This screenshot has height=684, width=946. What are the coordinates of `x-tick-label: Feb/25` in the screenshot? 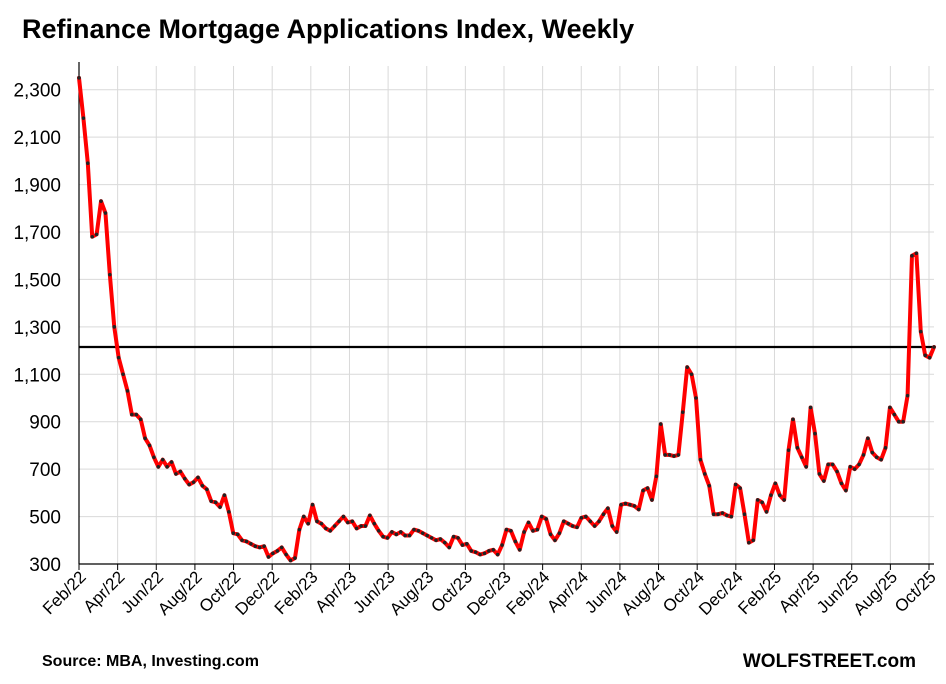 It's located at (759, 592).